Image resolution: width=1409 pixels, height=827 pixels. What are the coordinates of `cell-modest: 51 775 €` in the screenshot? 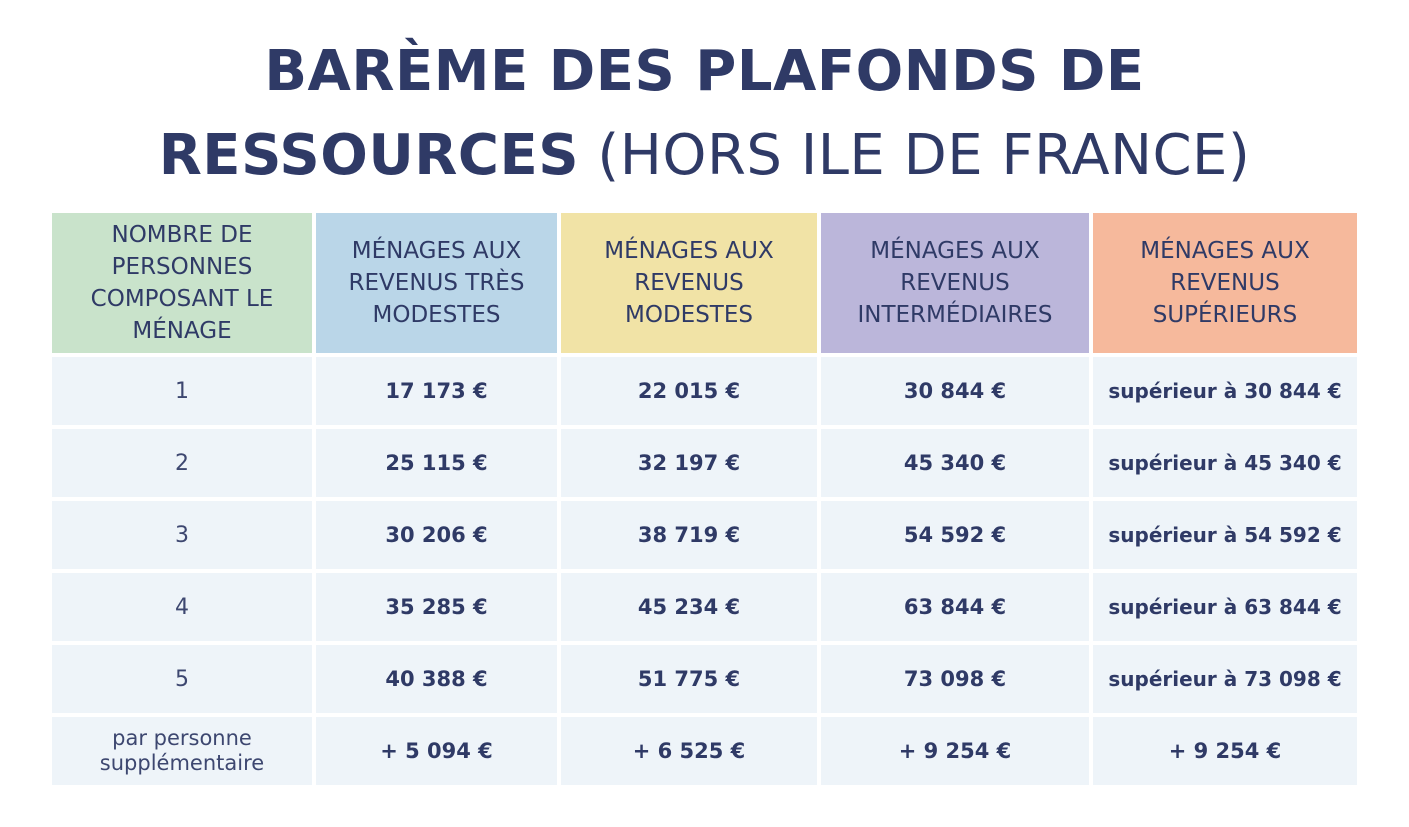 It's located at (689, 679).